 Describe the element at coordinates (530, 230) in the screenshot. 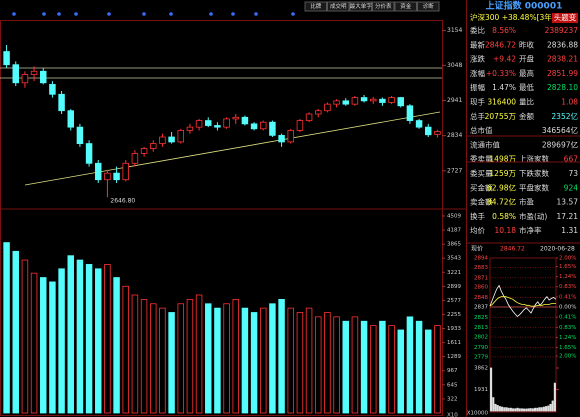

I see `quote-cell: 市净率` at that location.